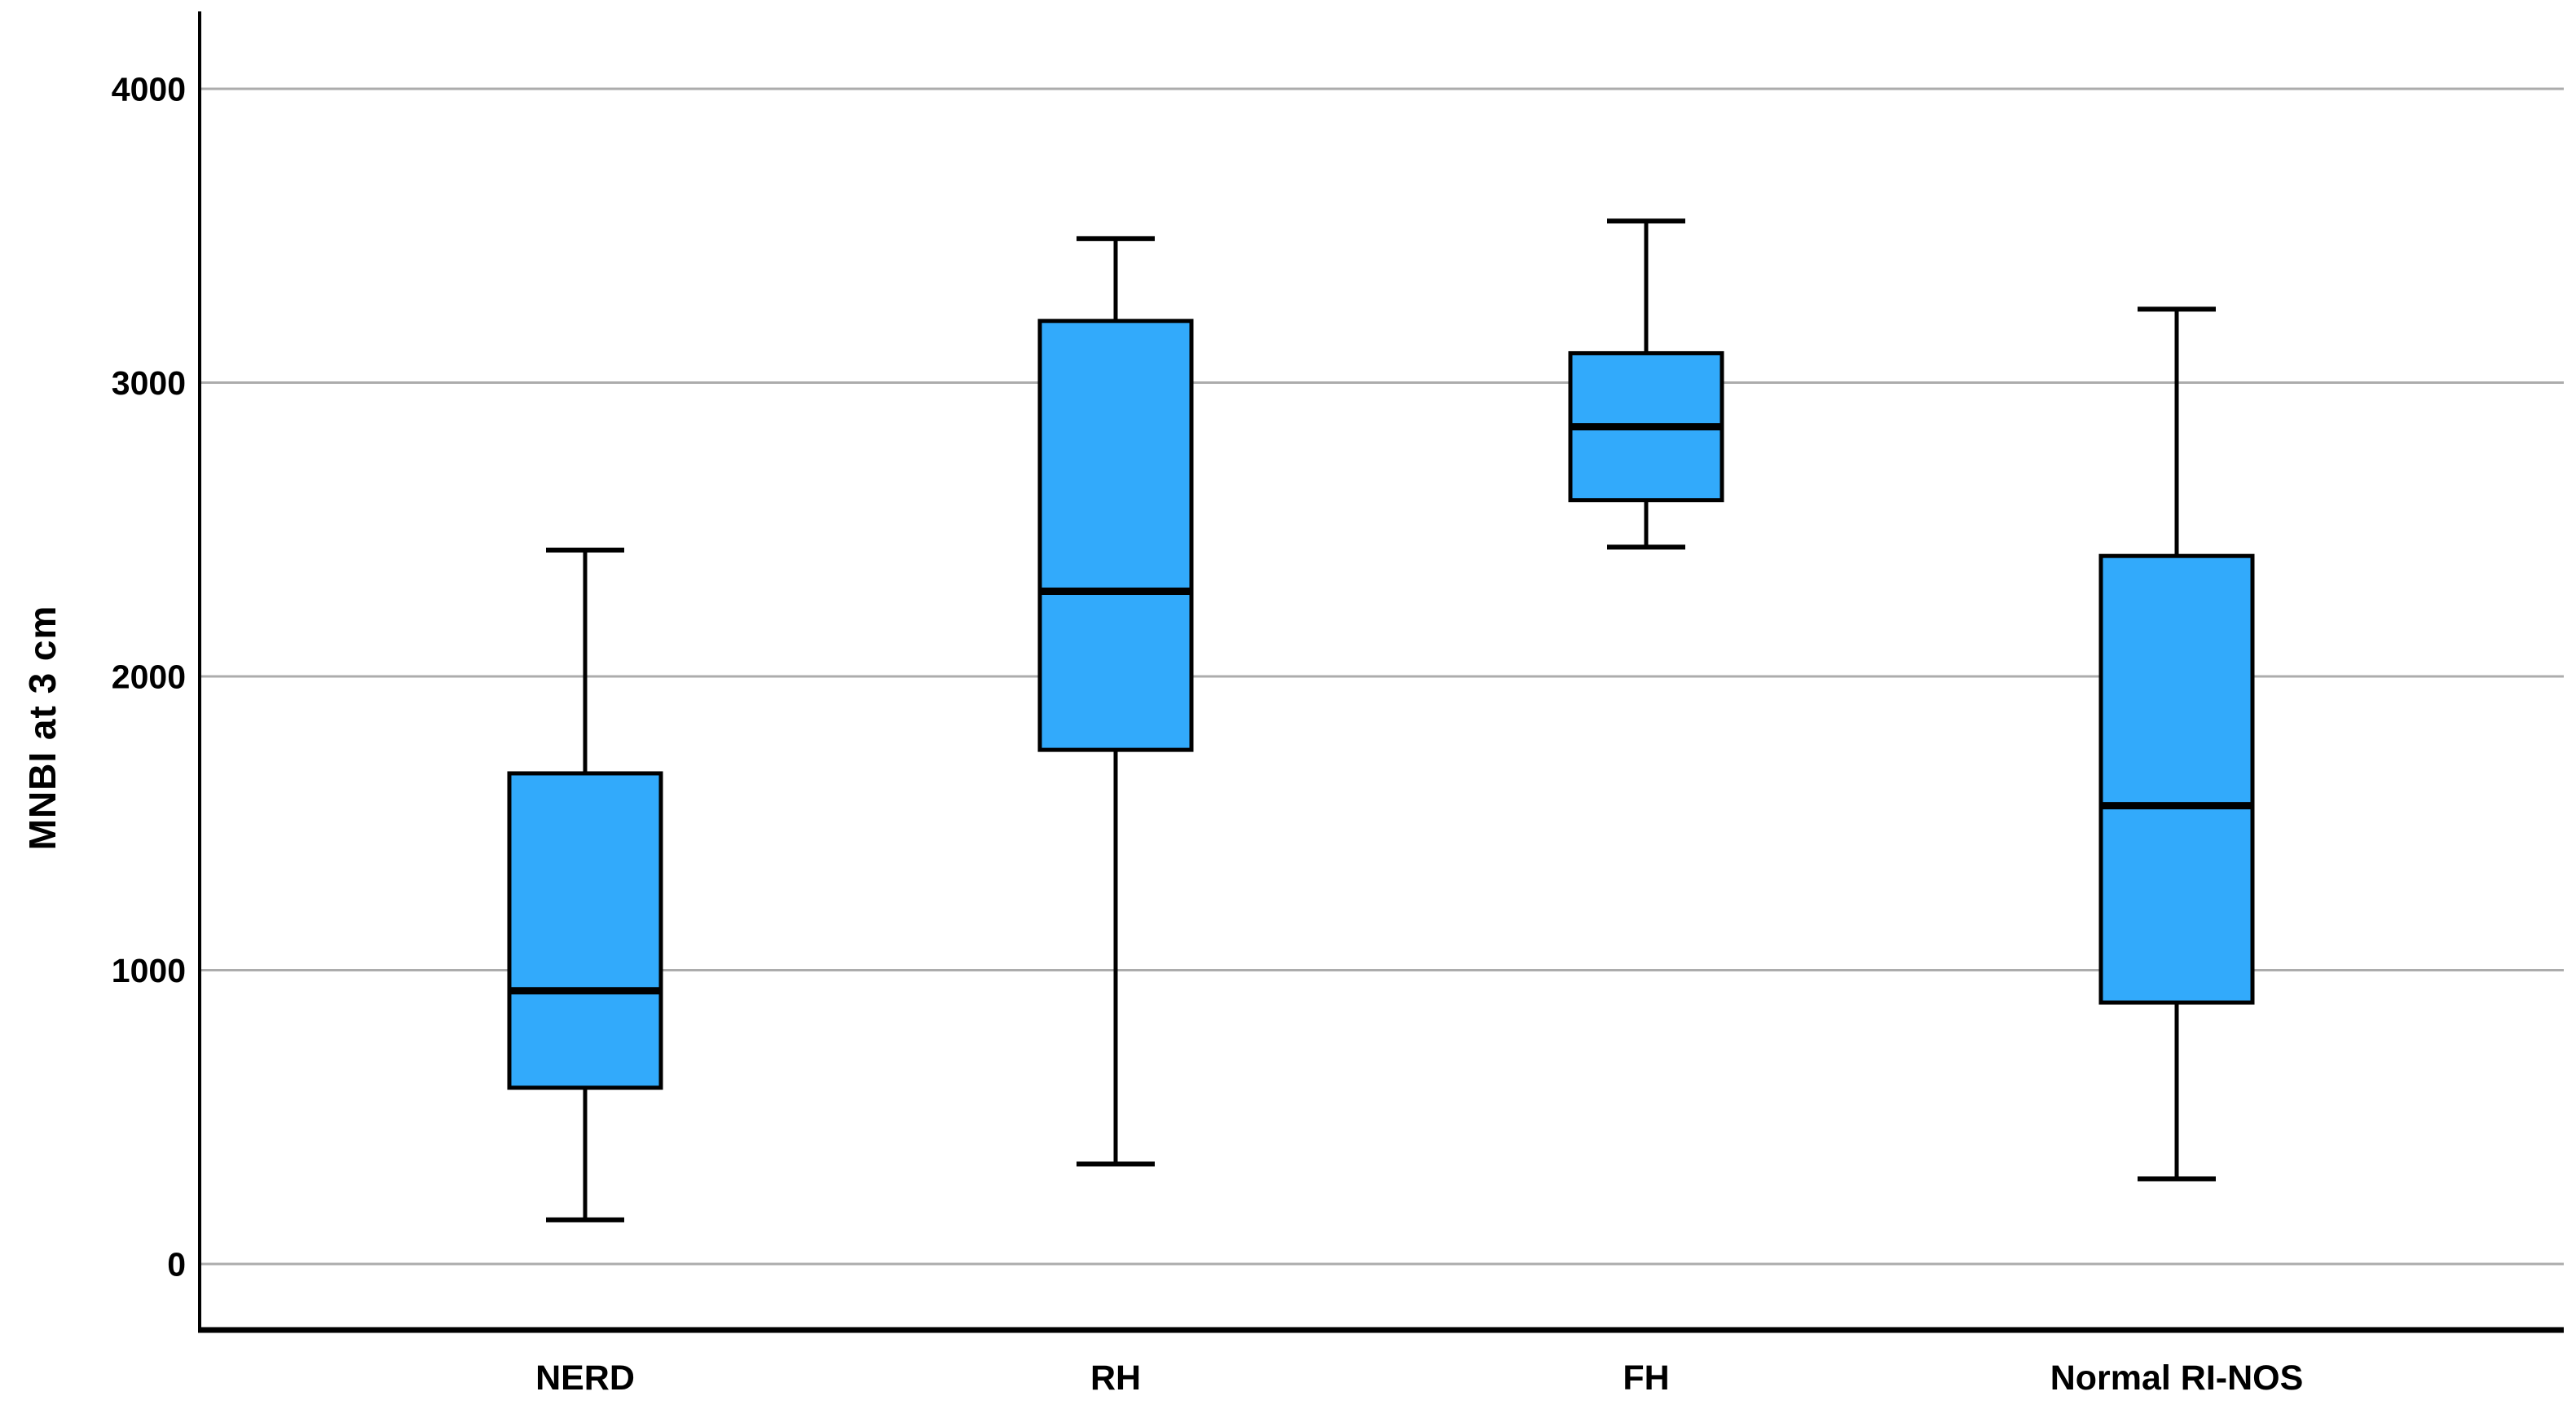 The image size is (2576, 1418). I want to click on boxplot-normal-ri-nos, so click(2177, 744).